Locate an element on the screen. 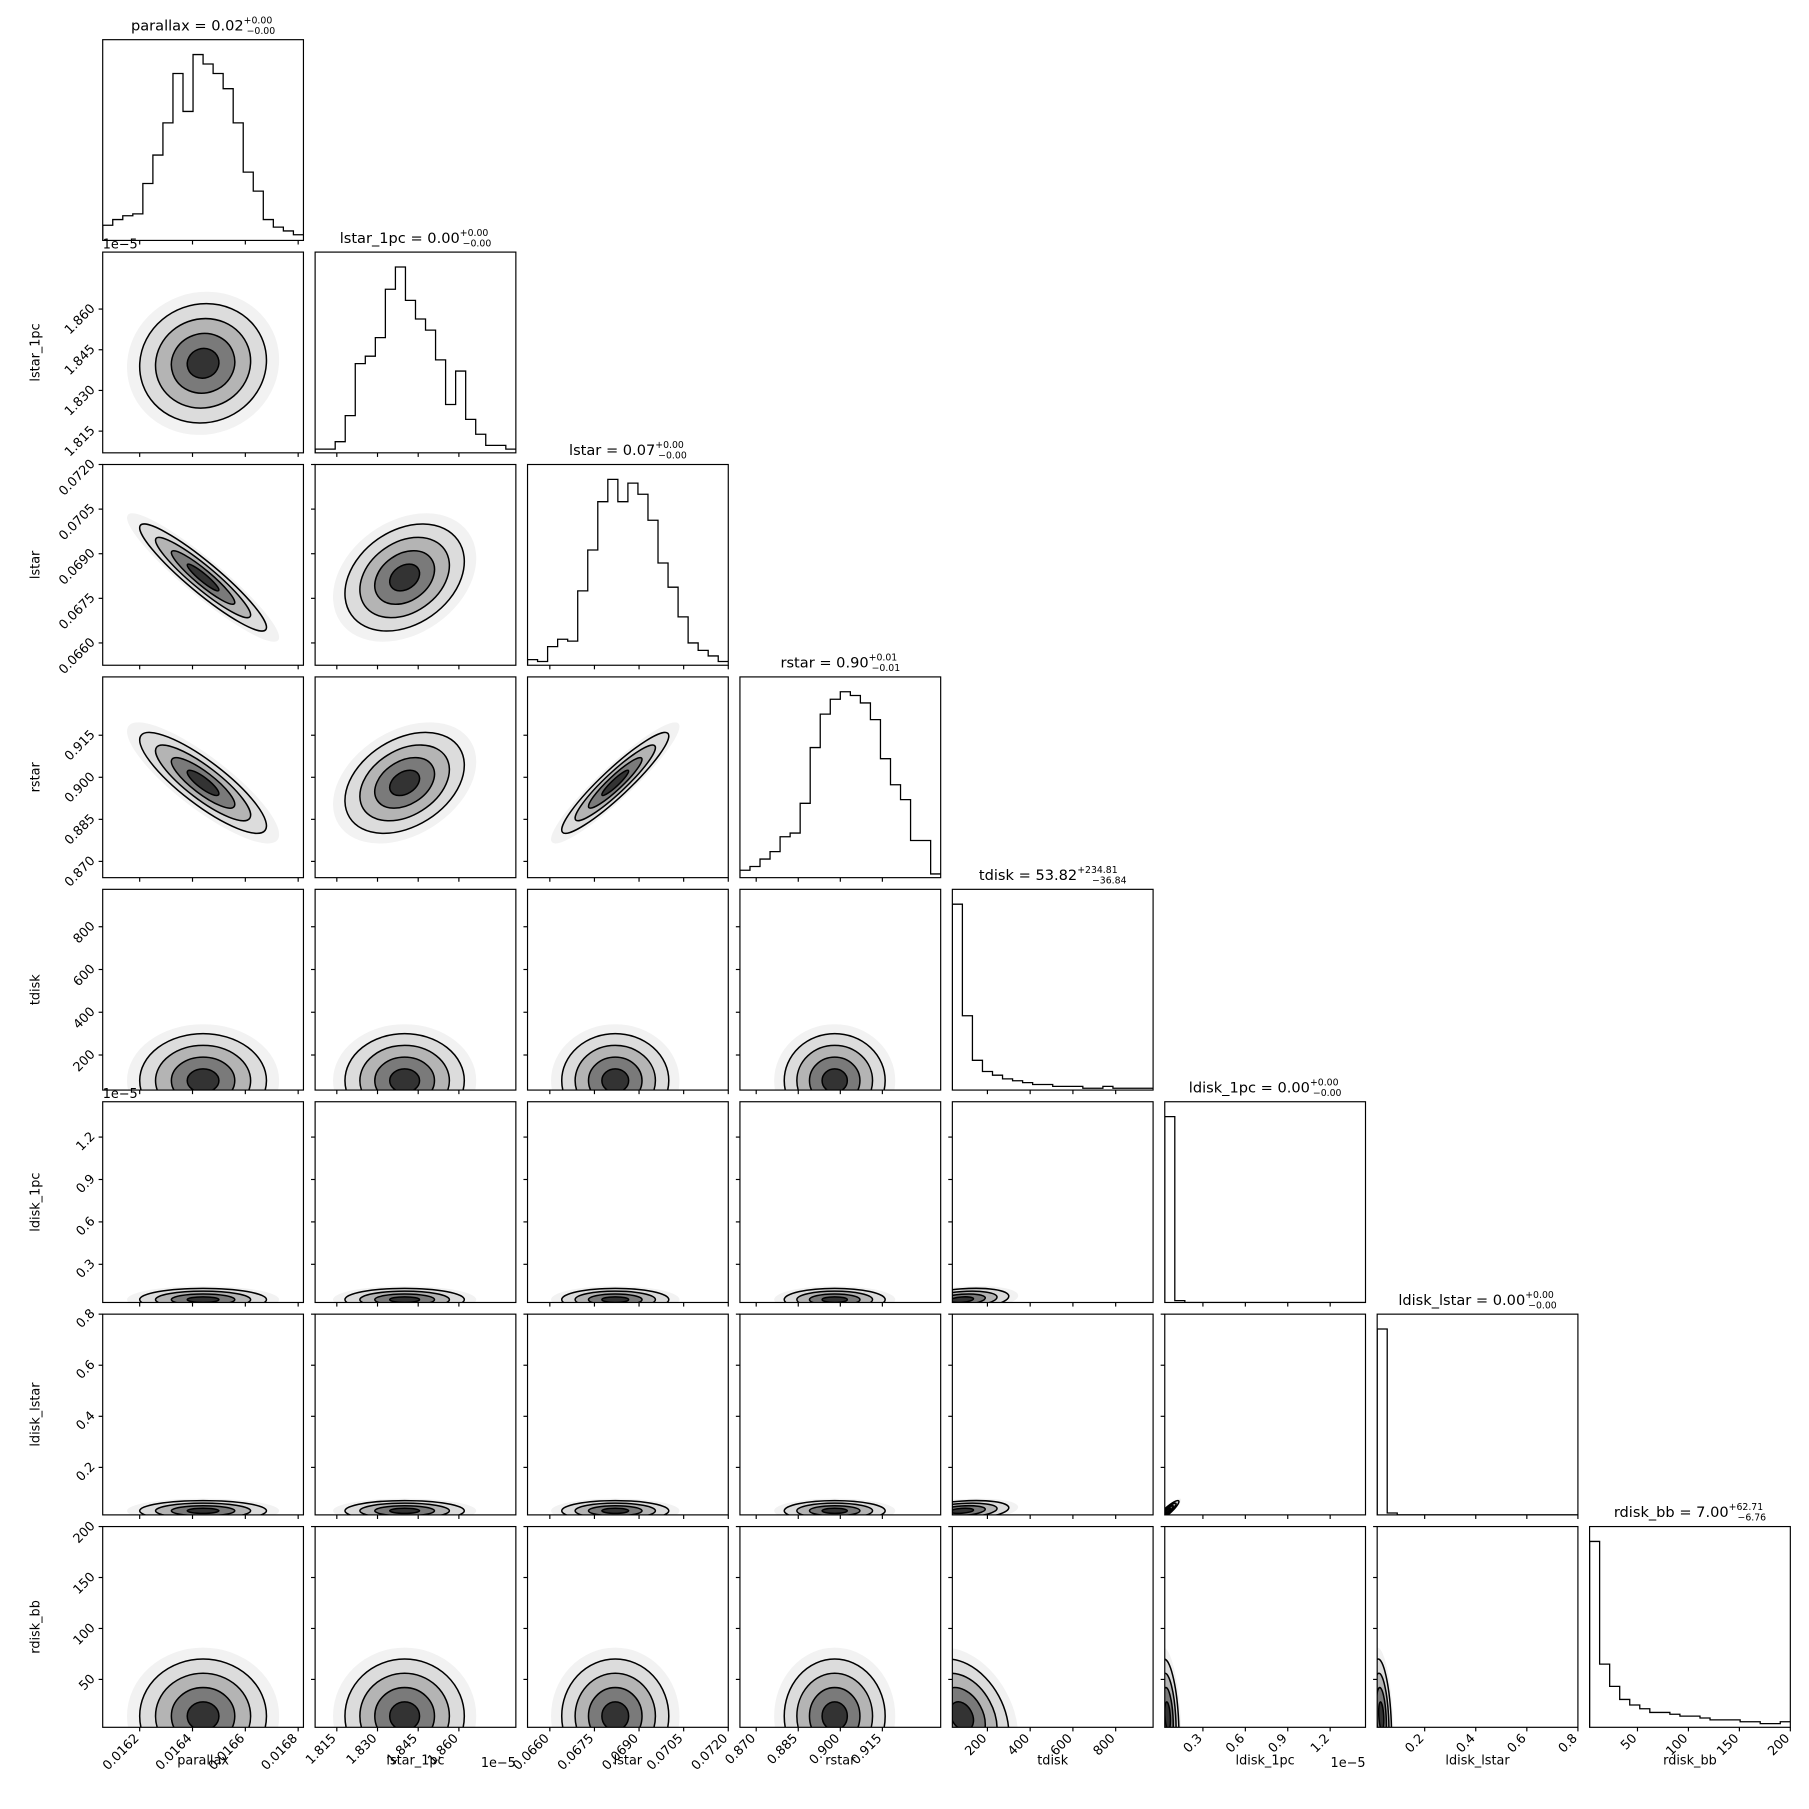 The image size is (1809, 1809). panel-title: lstar = 0.07+0.00 −0.00 is located at coordinates (628, 451).